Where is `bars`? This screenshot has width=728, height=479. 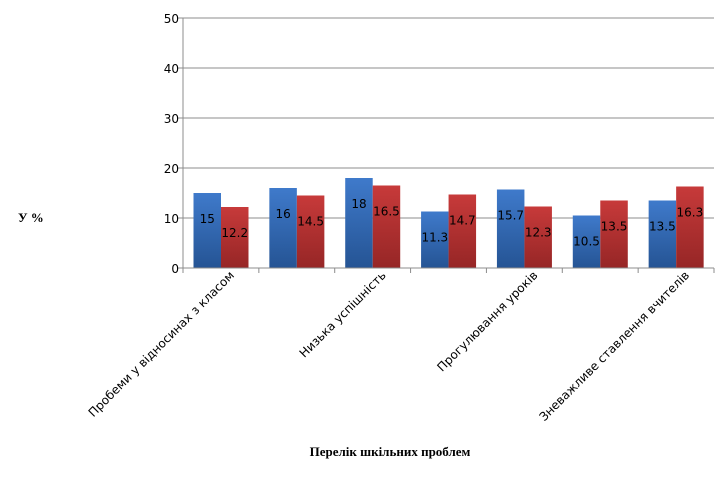 bars is located at coordinates (448, 223).